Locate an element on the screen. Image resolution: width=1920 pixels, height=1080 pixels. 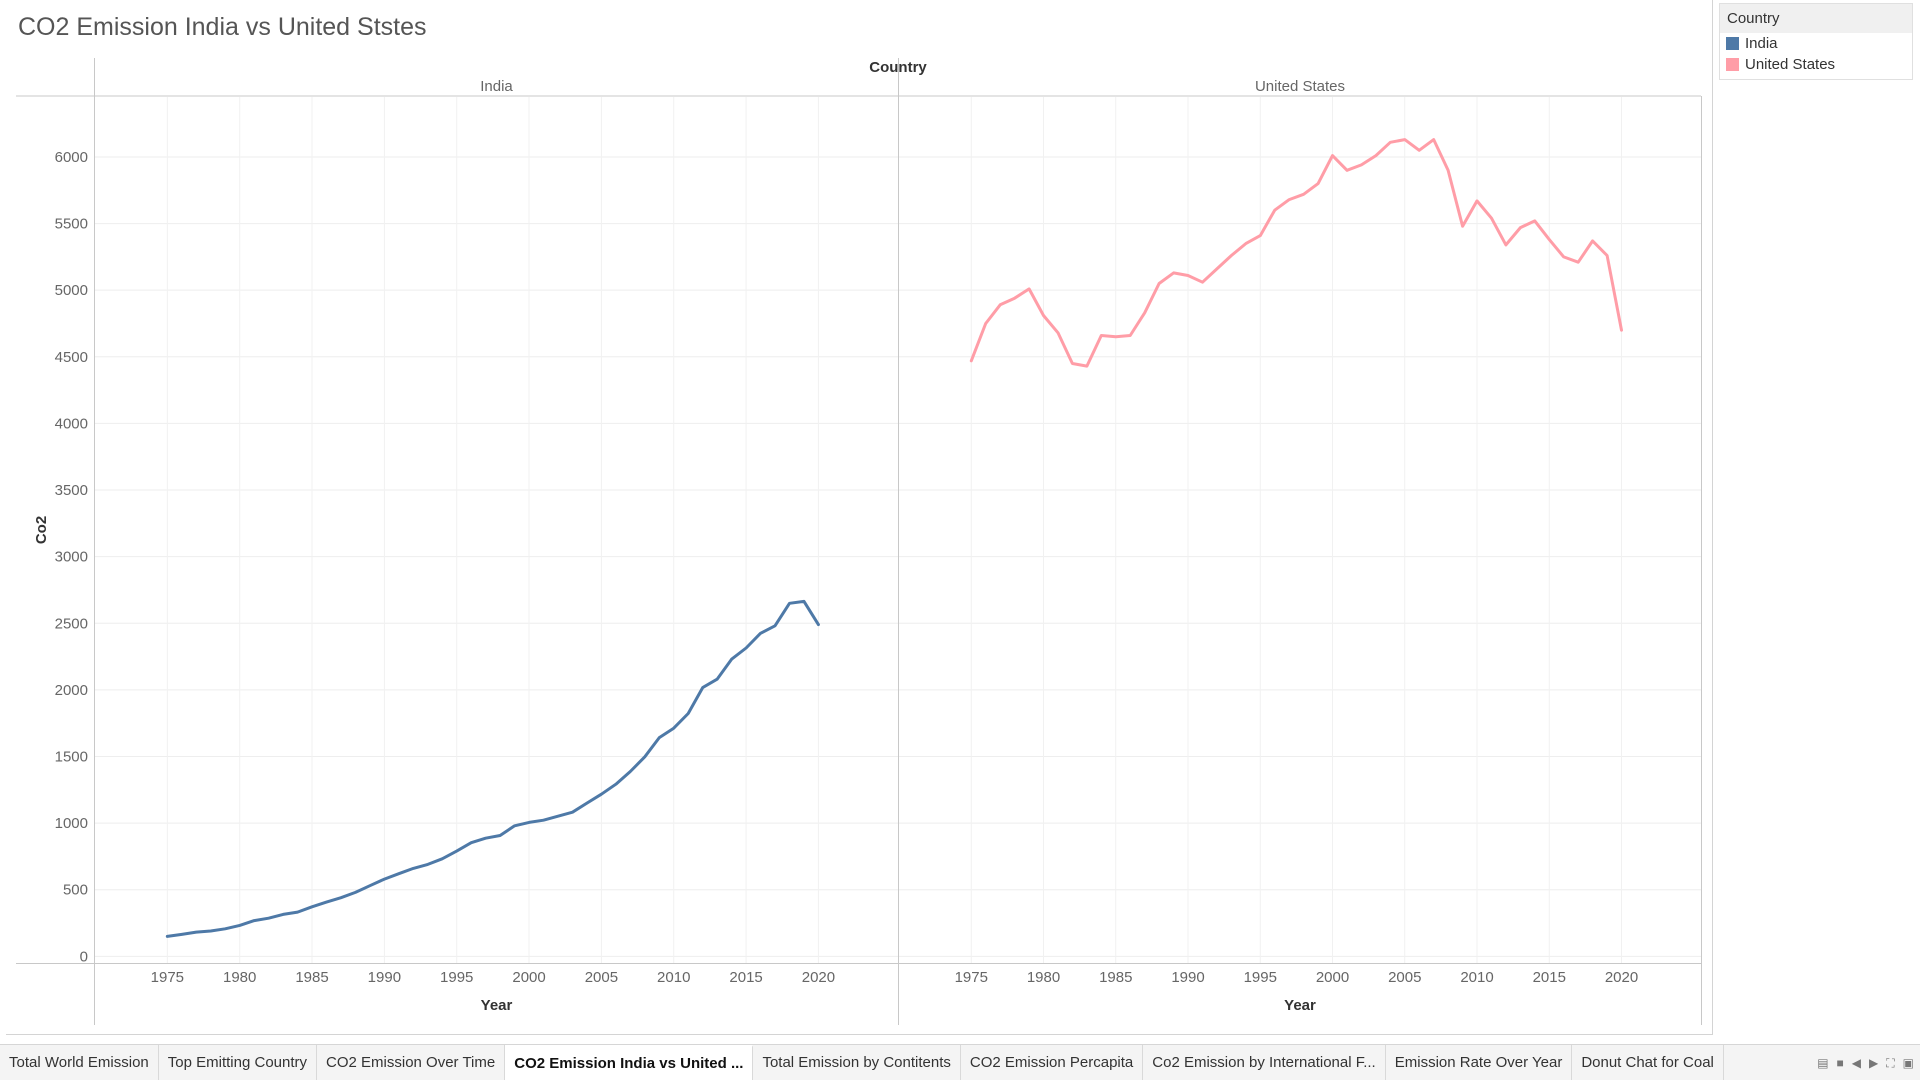
previous-sheet-icon: ◀ is located at coordinates (1856, 1062).